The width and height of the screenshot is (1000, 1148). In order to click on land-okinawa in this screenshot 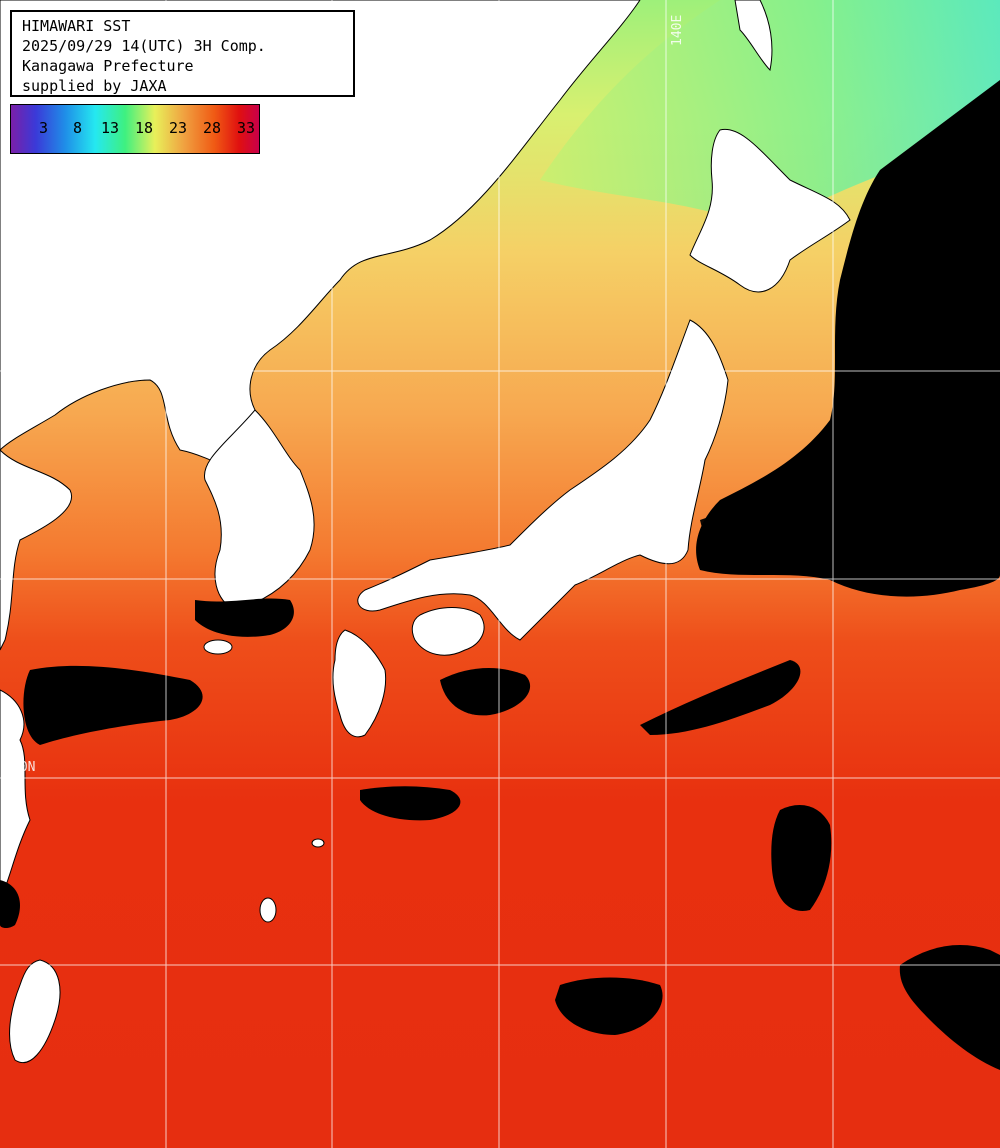, I will do `click(268, 910)`.